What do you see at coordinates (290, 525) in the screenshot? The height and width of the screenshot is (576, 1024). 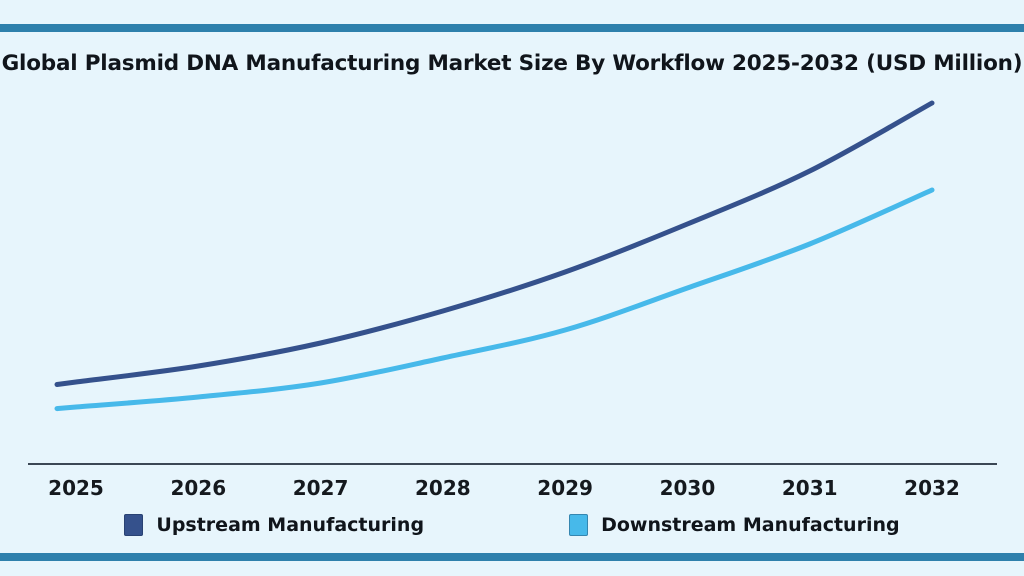 I see `upstream-legend-label: Upstream Manufacturing` at bounding box center [290, 525].